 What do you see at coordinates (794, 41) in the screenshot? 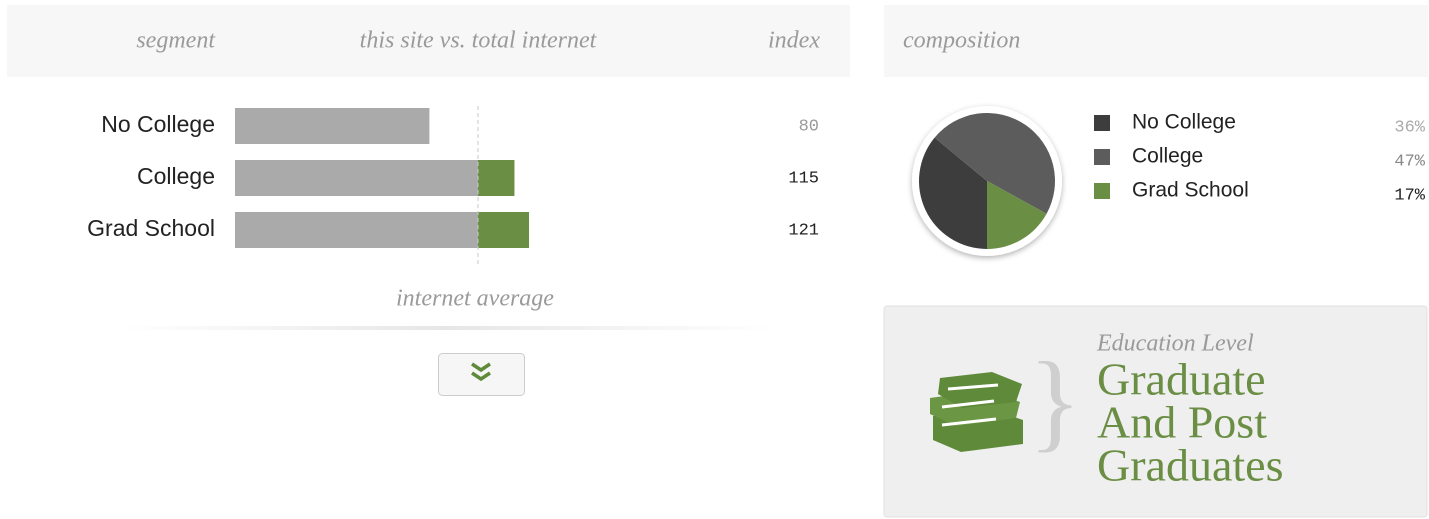
I see `header-index: index` at bounding box center [794, 41].